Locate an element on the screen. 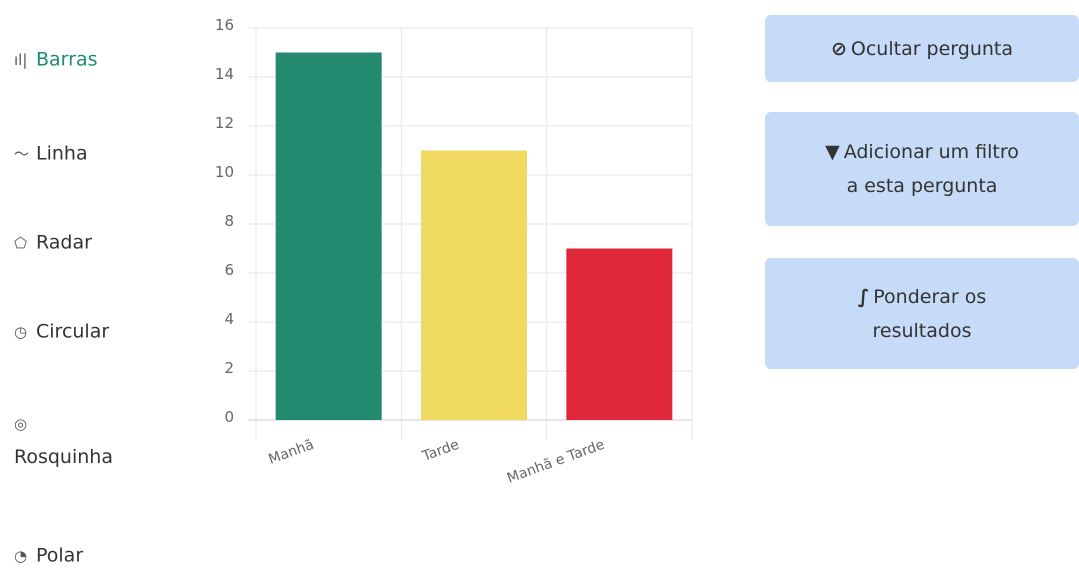  chart-type-radar: ⬠ Radar is located at coordinates (53, 242).